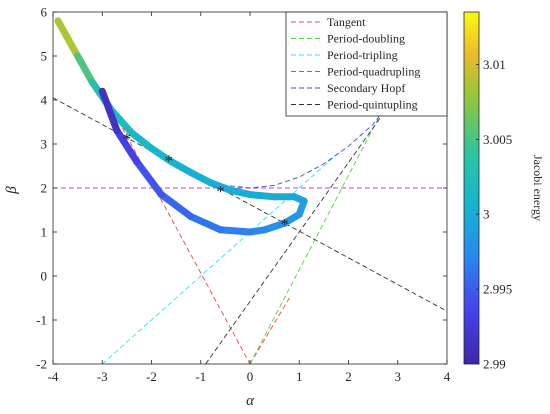 This screenshot has width=550, height=414. Describe the element at coordinates (250, 376) in the screenshot. I see `x-tick-label: 0` at that location.